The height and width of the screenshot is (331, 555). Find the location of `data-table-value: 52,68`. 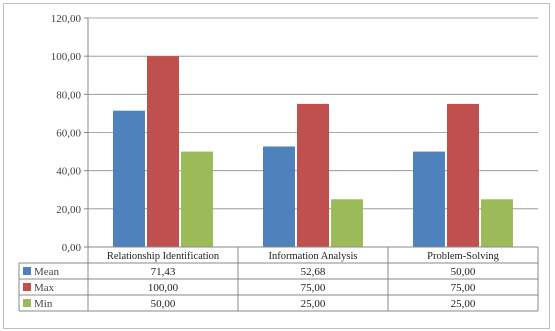

data-table-value: 52,68 is located at coordinates (313, 272).